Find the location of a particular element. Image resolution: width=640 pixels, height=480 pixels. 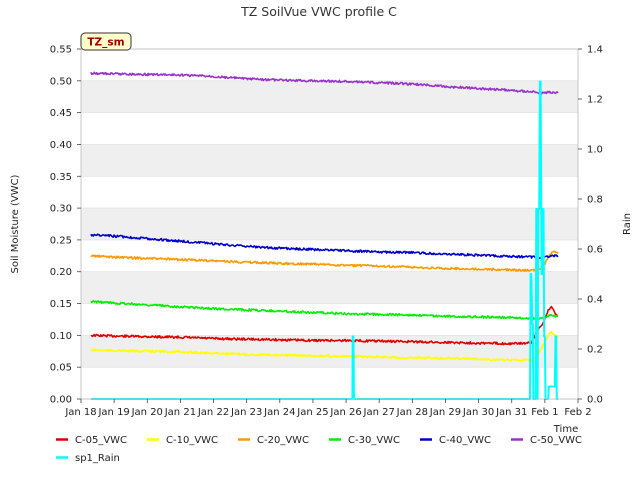

legend-label: C-50_VWC is located at coordinates (556, 440).